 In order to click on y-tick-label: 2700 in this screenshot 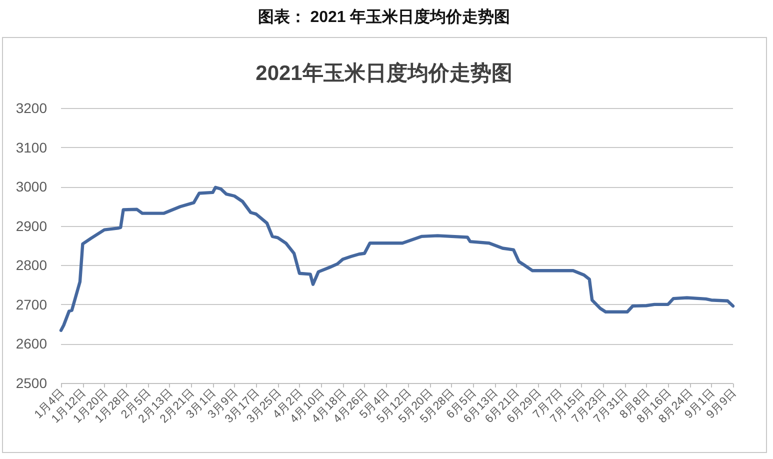, I will do `click(31, 304)`.